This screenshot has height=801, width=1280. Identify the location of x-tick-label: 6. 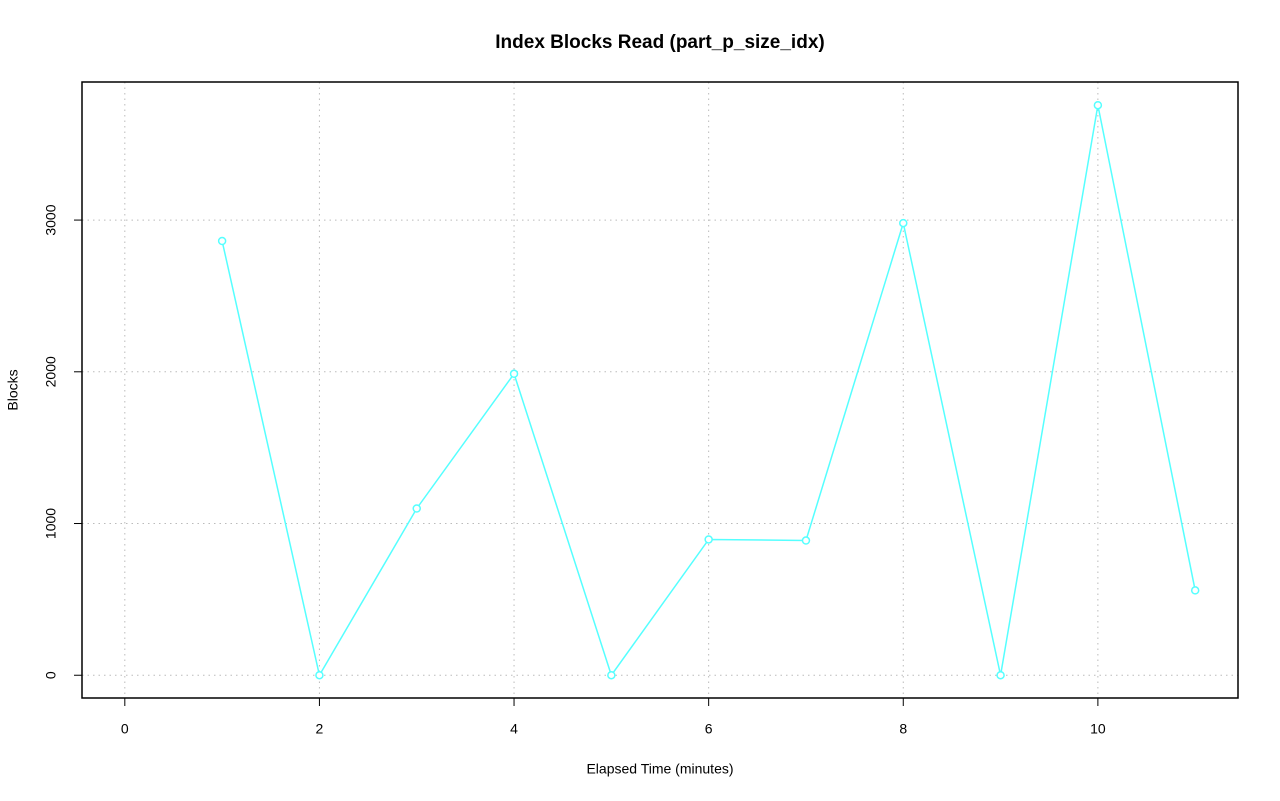
(709, 729).